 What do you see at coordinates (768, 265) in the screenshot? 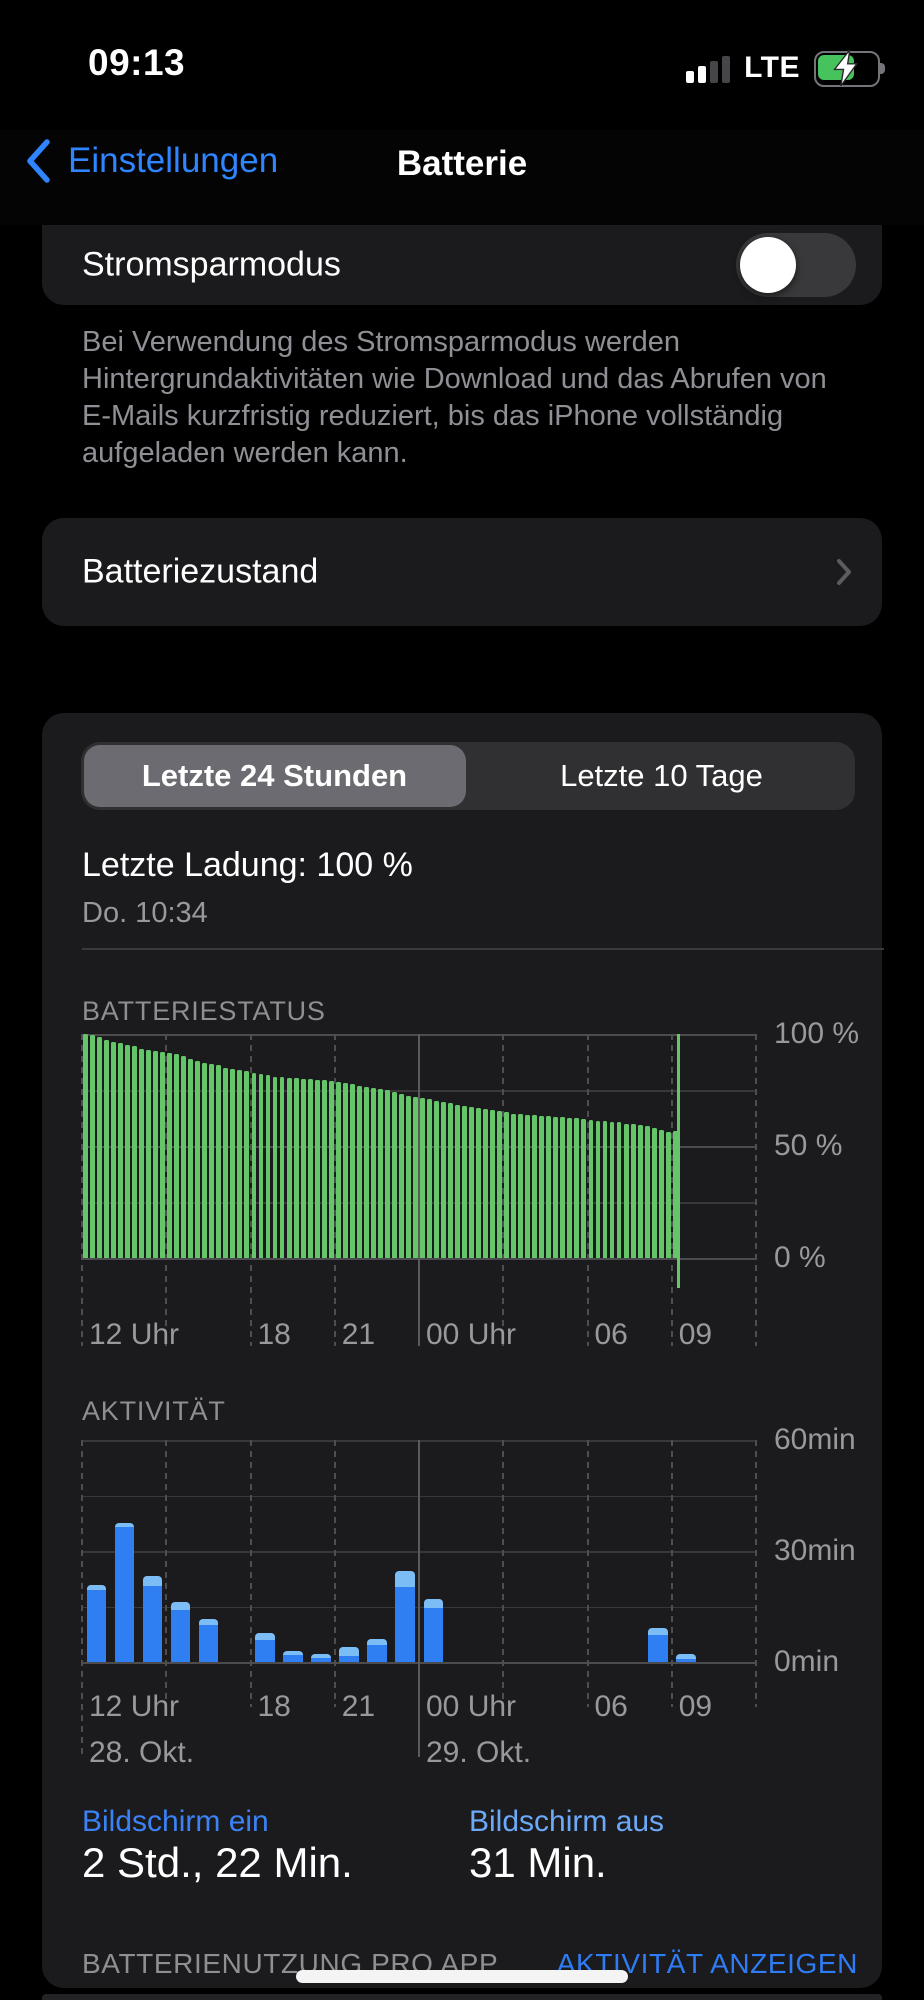
I see `toggle-knob` at bounding box center [768, 265].